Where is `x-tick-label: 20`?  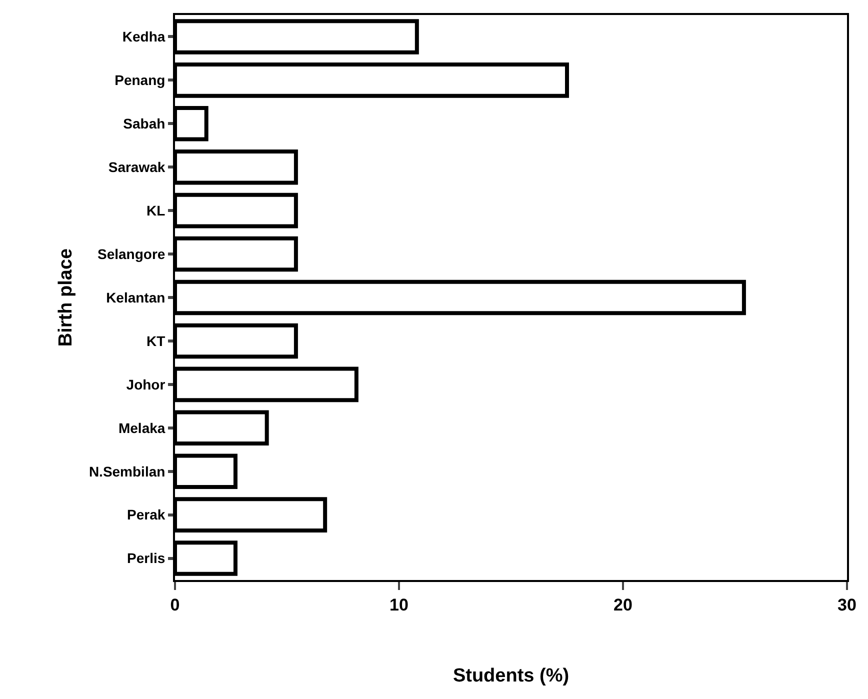
x-tick-label: 20 is located at coordinates (623, 604).